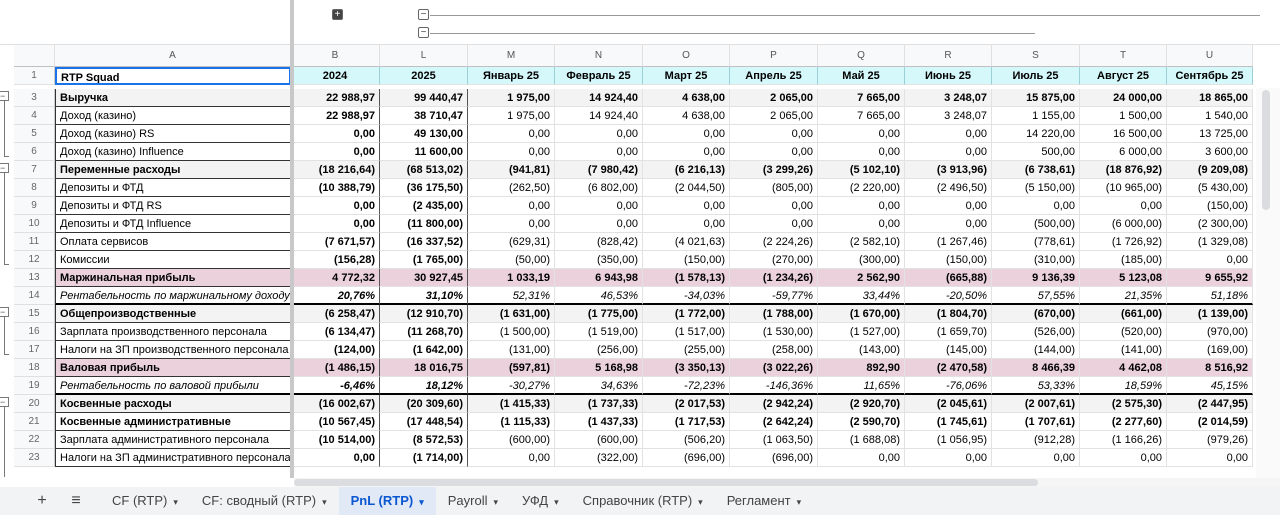 The width and height of the screenshot is (1280, 516). Describe the element at coordinates (424, 242) in the screenshot. I see `cell-l: (16 337,52)` at that location.